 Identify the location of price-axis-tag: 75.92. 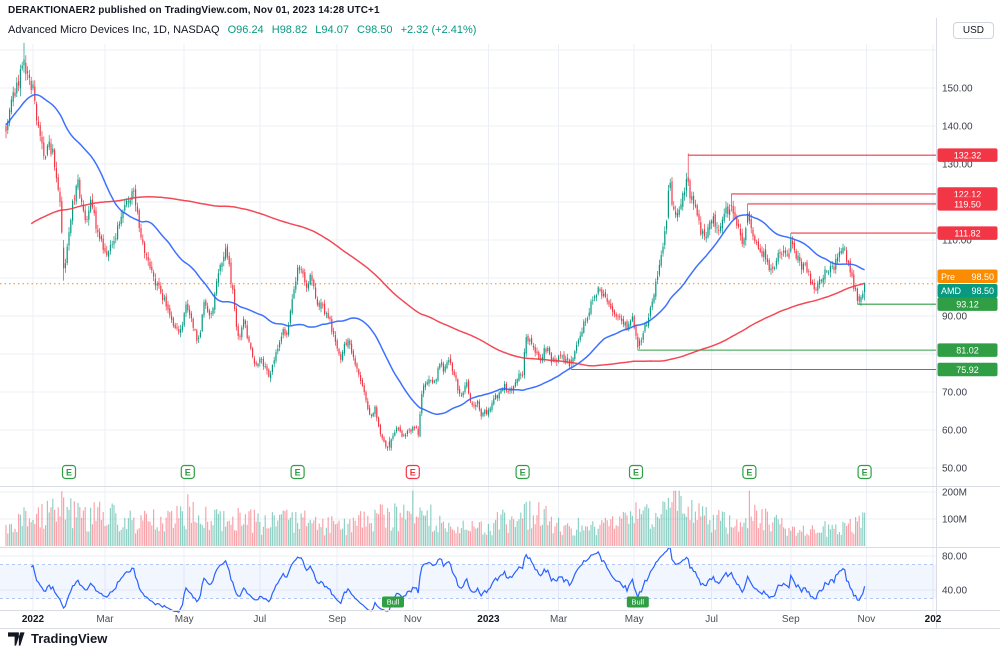
(967, 369).